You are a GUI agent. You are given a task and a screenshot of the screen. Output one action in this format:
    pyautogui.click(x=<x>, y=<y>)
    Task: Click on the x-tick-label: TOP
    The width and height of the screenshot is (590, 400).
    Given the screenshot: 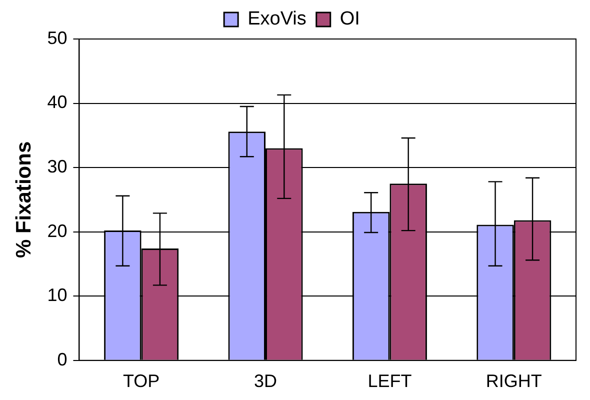 What is the action you would take?
    pyautogui.click(x=141, y=381)
    